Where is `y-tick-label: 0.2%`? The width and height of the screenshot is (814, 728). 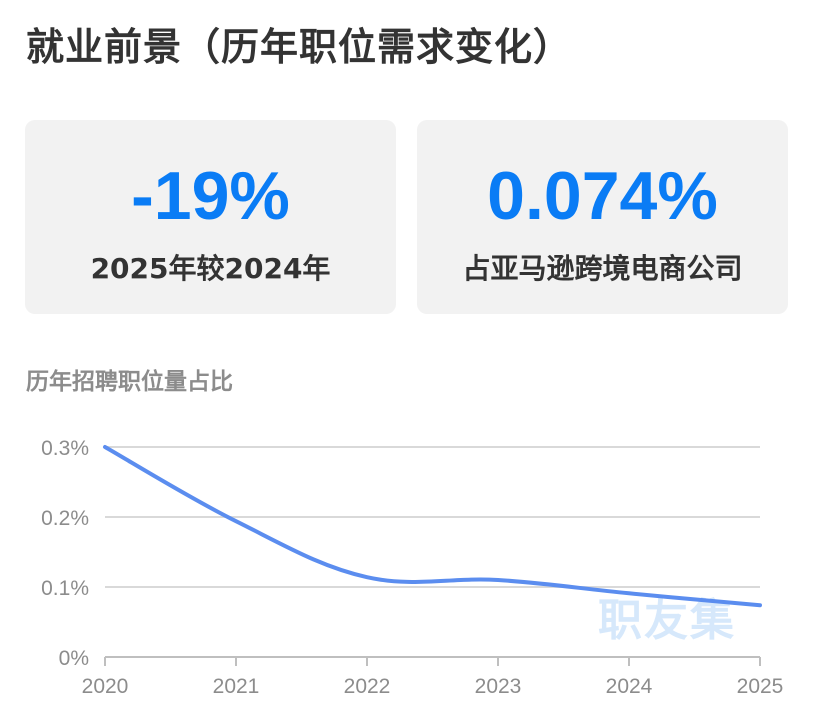 y-tick-label: 0.2% is located at coordinates (65, 518).